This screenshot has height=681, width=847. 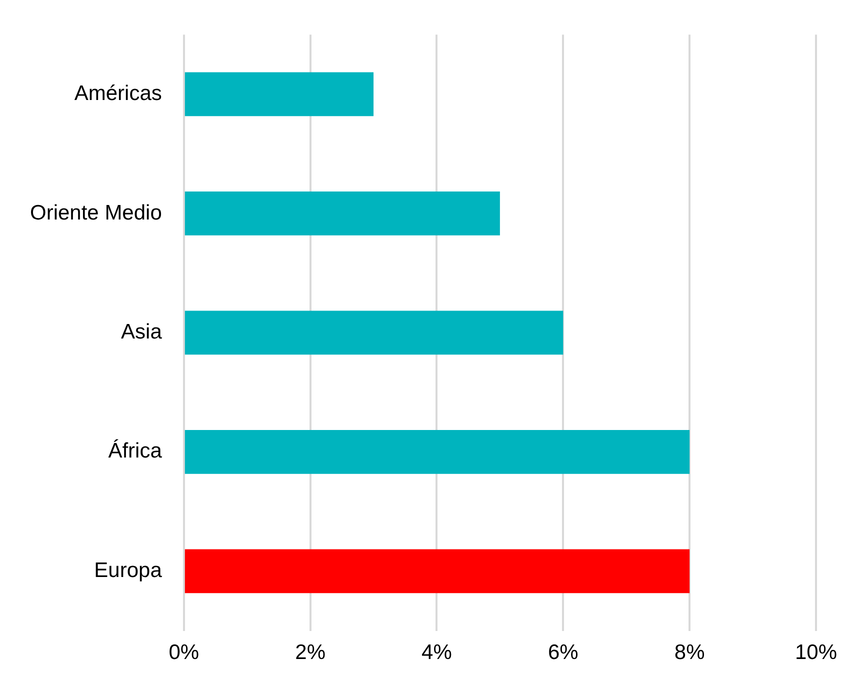 I want to click on x-tick-label: 10%, so click(x=815, y=652).